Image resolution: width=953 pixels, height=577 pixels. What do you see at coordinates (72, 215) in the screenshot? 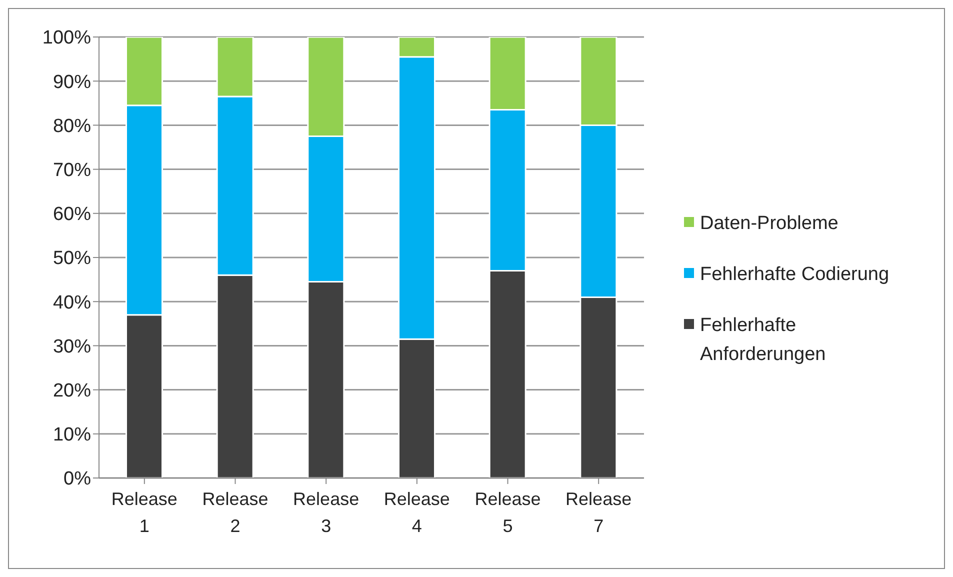
I see `y-tick-label: 60%` at bounding box center [72, 215].